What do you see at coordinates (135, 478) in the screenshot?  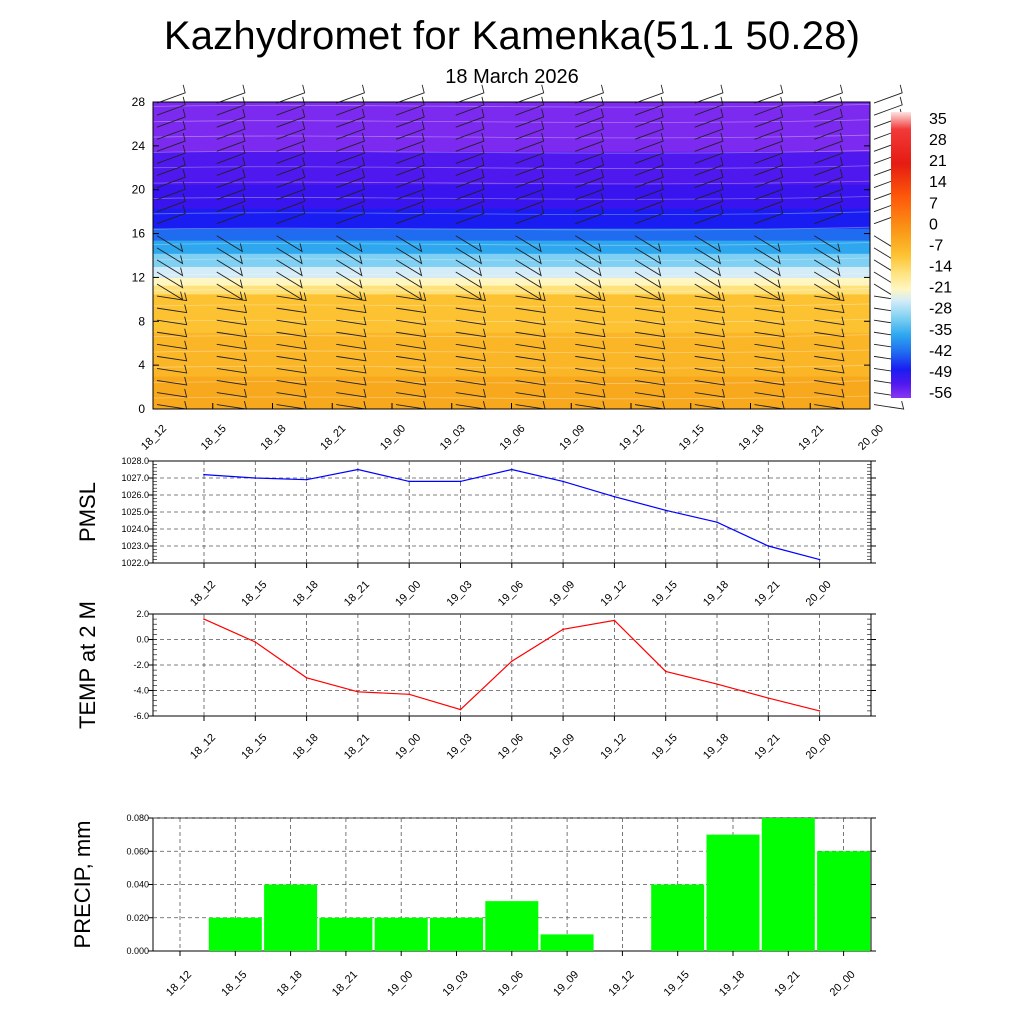 I see `y-tick-label: 1027.0` at bounding box center [135, 478].